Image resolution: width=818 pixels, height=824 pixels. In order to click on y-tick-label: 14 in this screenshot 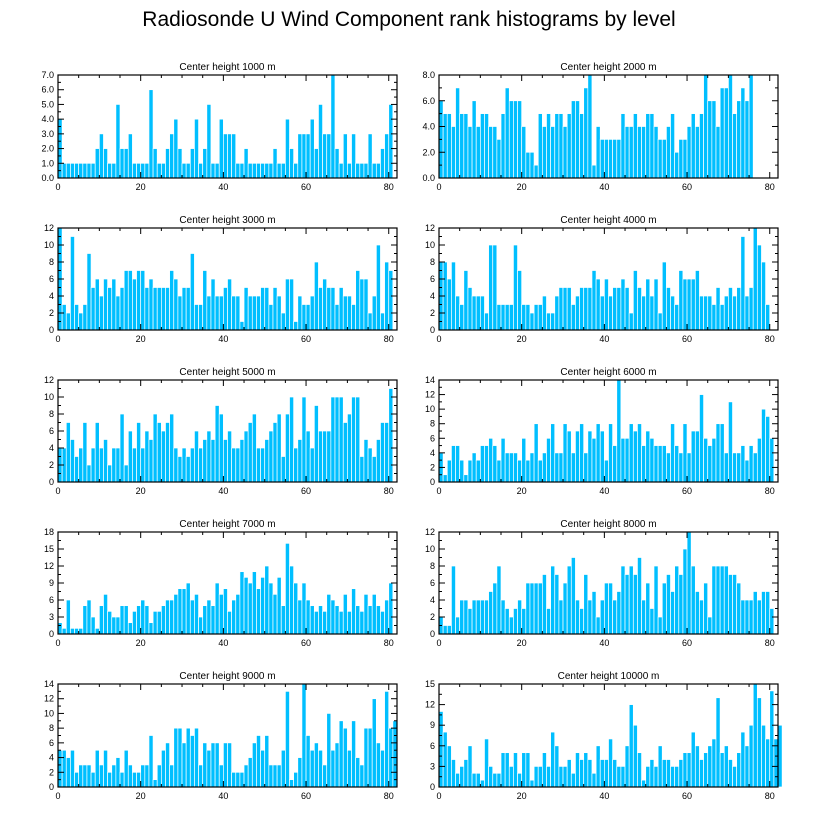, I will do `click(49, 684)`.